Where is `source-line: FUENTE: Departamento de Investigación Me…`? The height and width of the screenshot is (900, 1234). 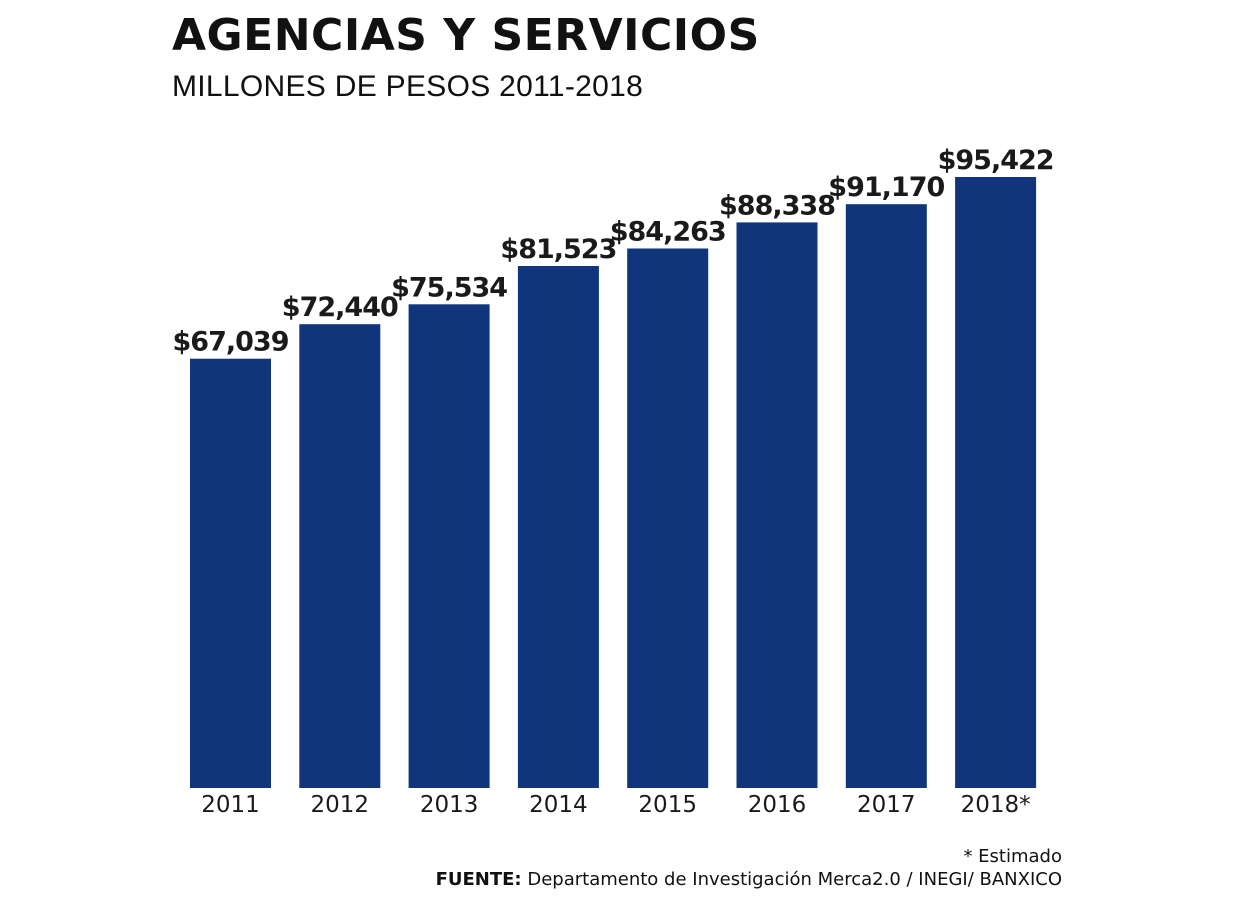
source-line: FUENTE: Departamento de Investigación Me… is located at coordinates (749, 880).